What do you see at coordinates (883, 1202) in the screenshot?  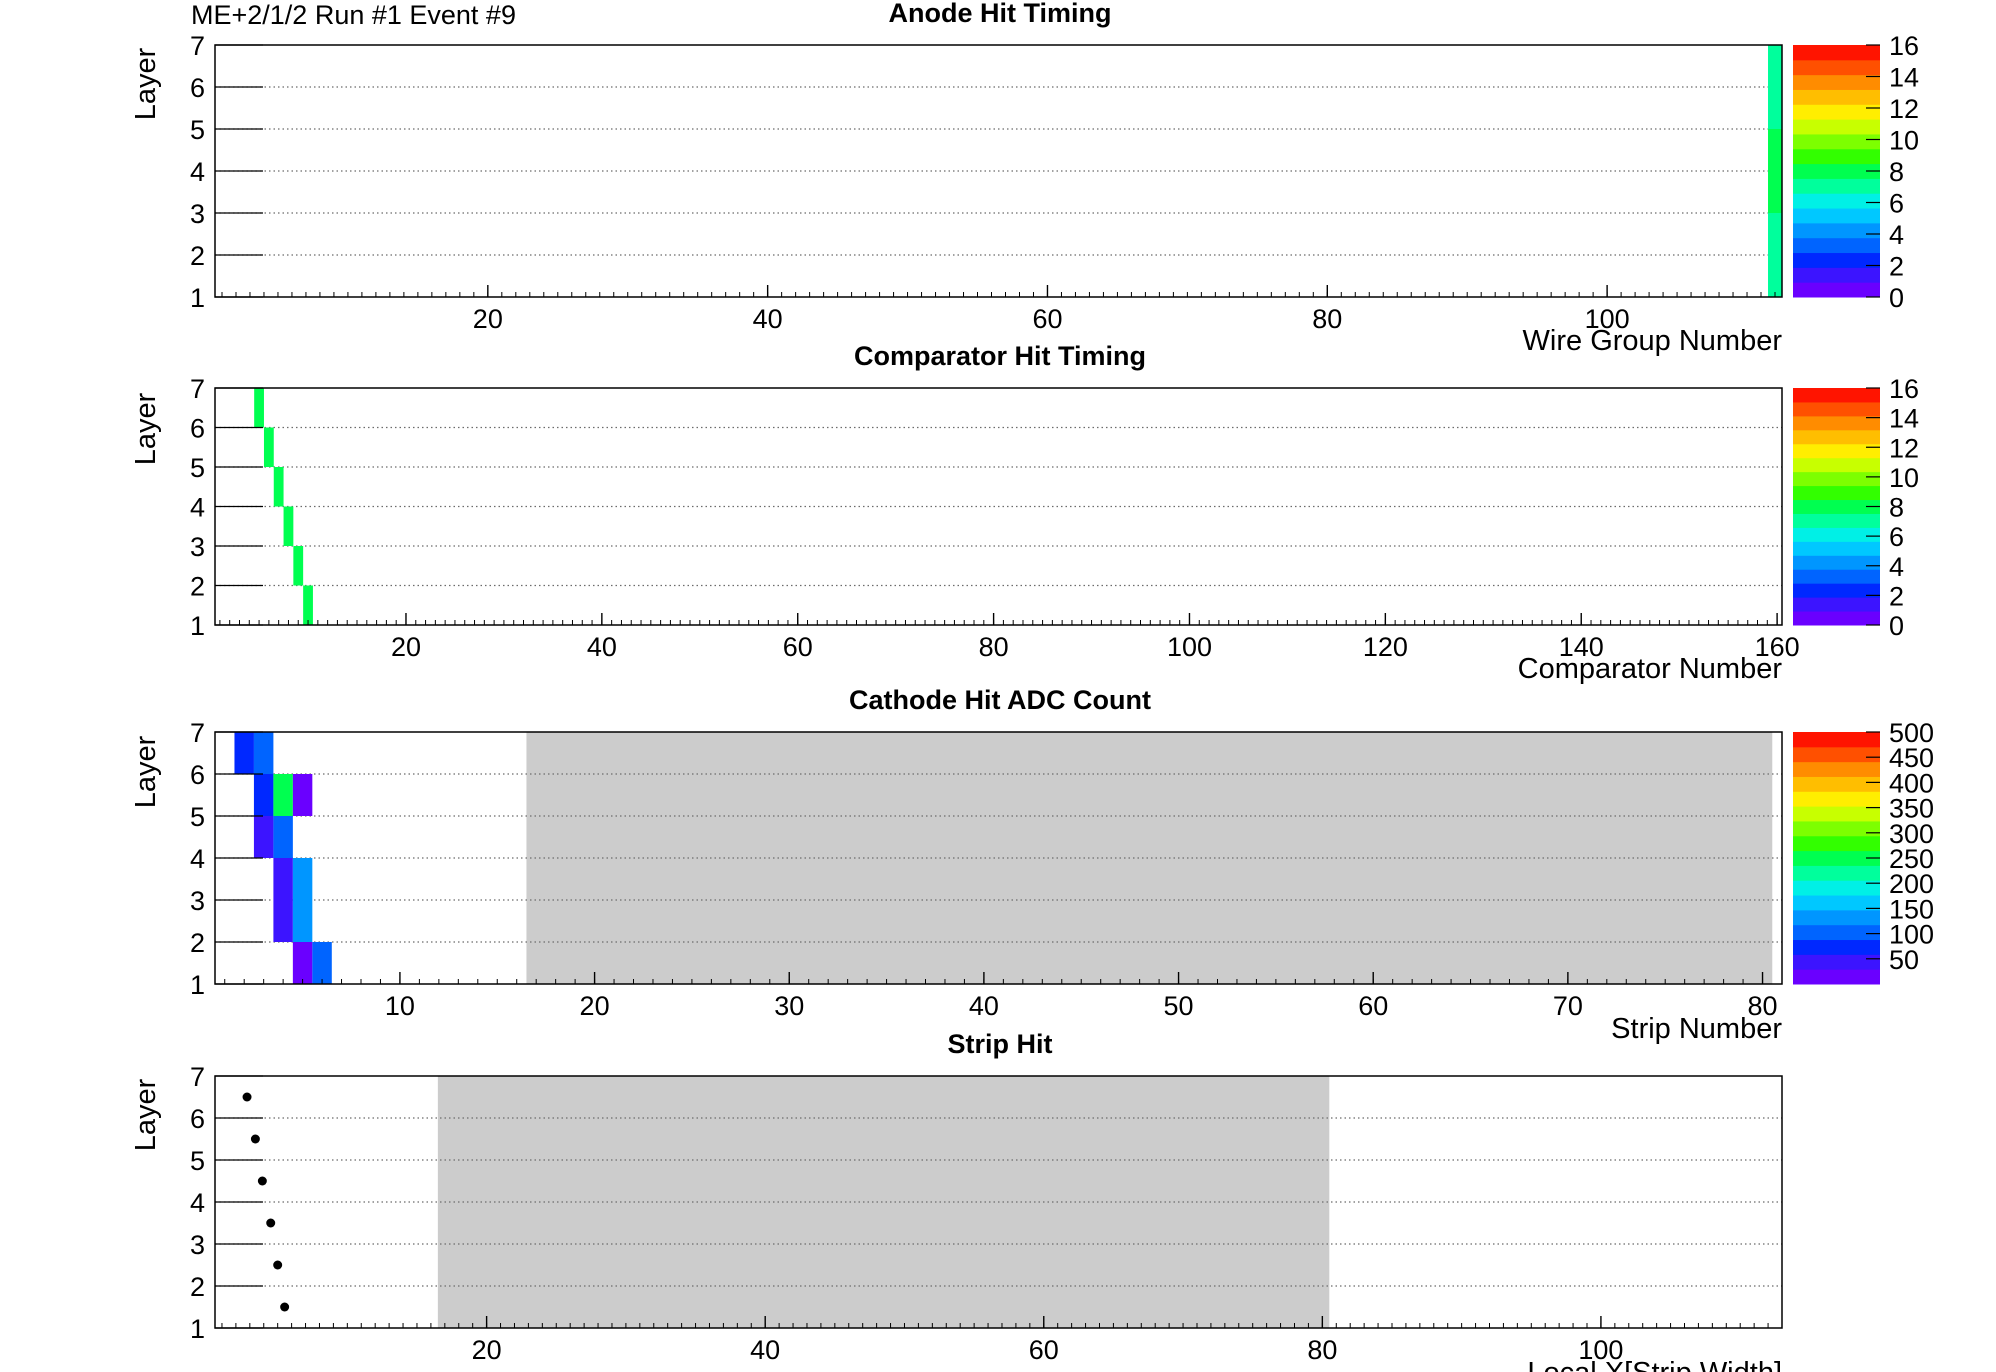 I see `shaded-region` at bounding box center [883, 1202].